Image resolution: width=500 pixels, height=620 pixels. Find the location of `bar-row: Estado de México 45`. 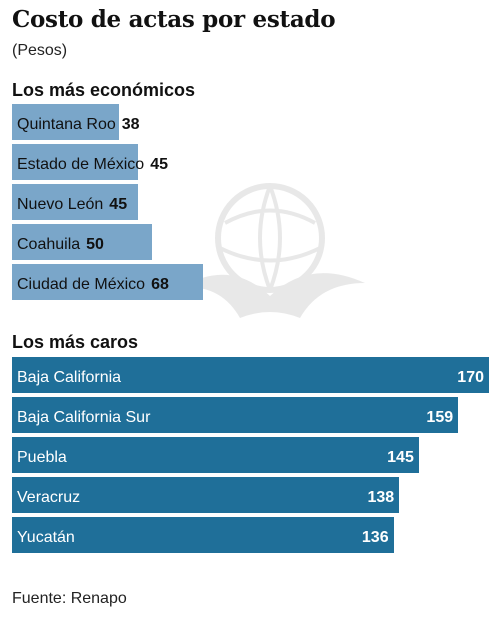

bar-row: Estado de México 45 is located at coordinates (256, 162).